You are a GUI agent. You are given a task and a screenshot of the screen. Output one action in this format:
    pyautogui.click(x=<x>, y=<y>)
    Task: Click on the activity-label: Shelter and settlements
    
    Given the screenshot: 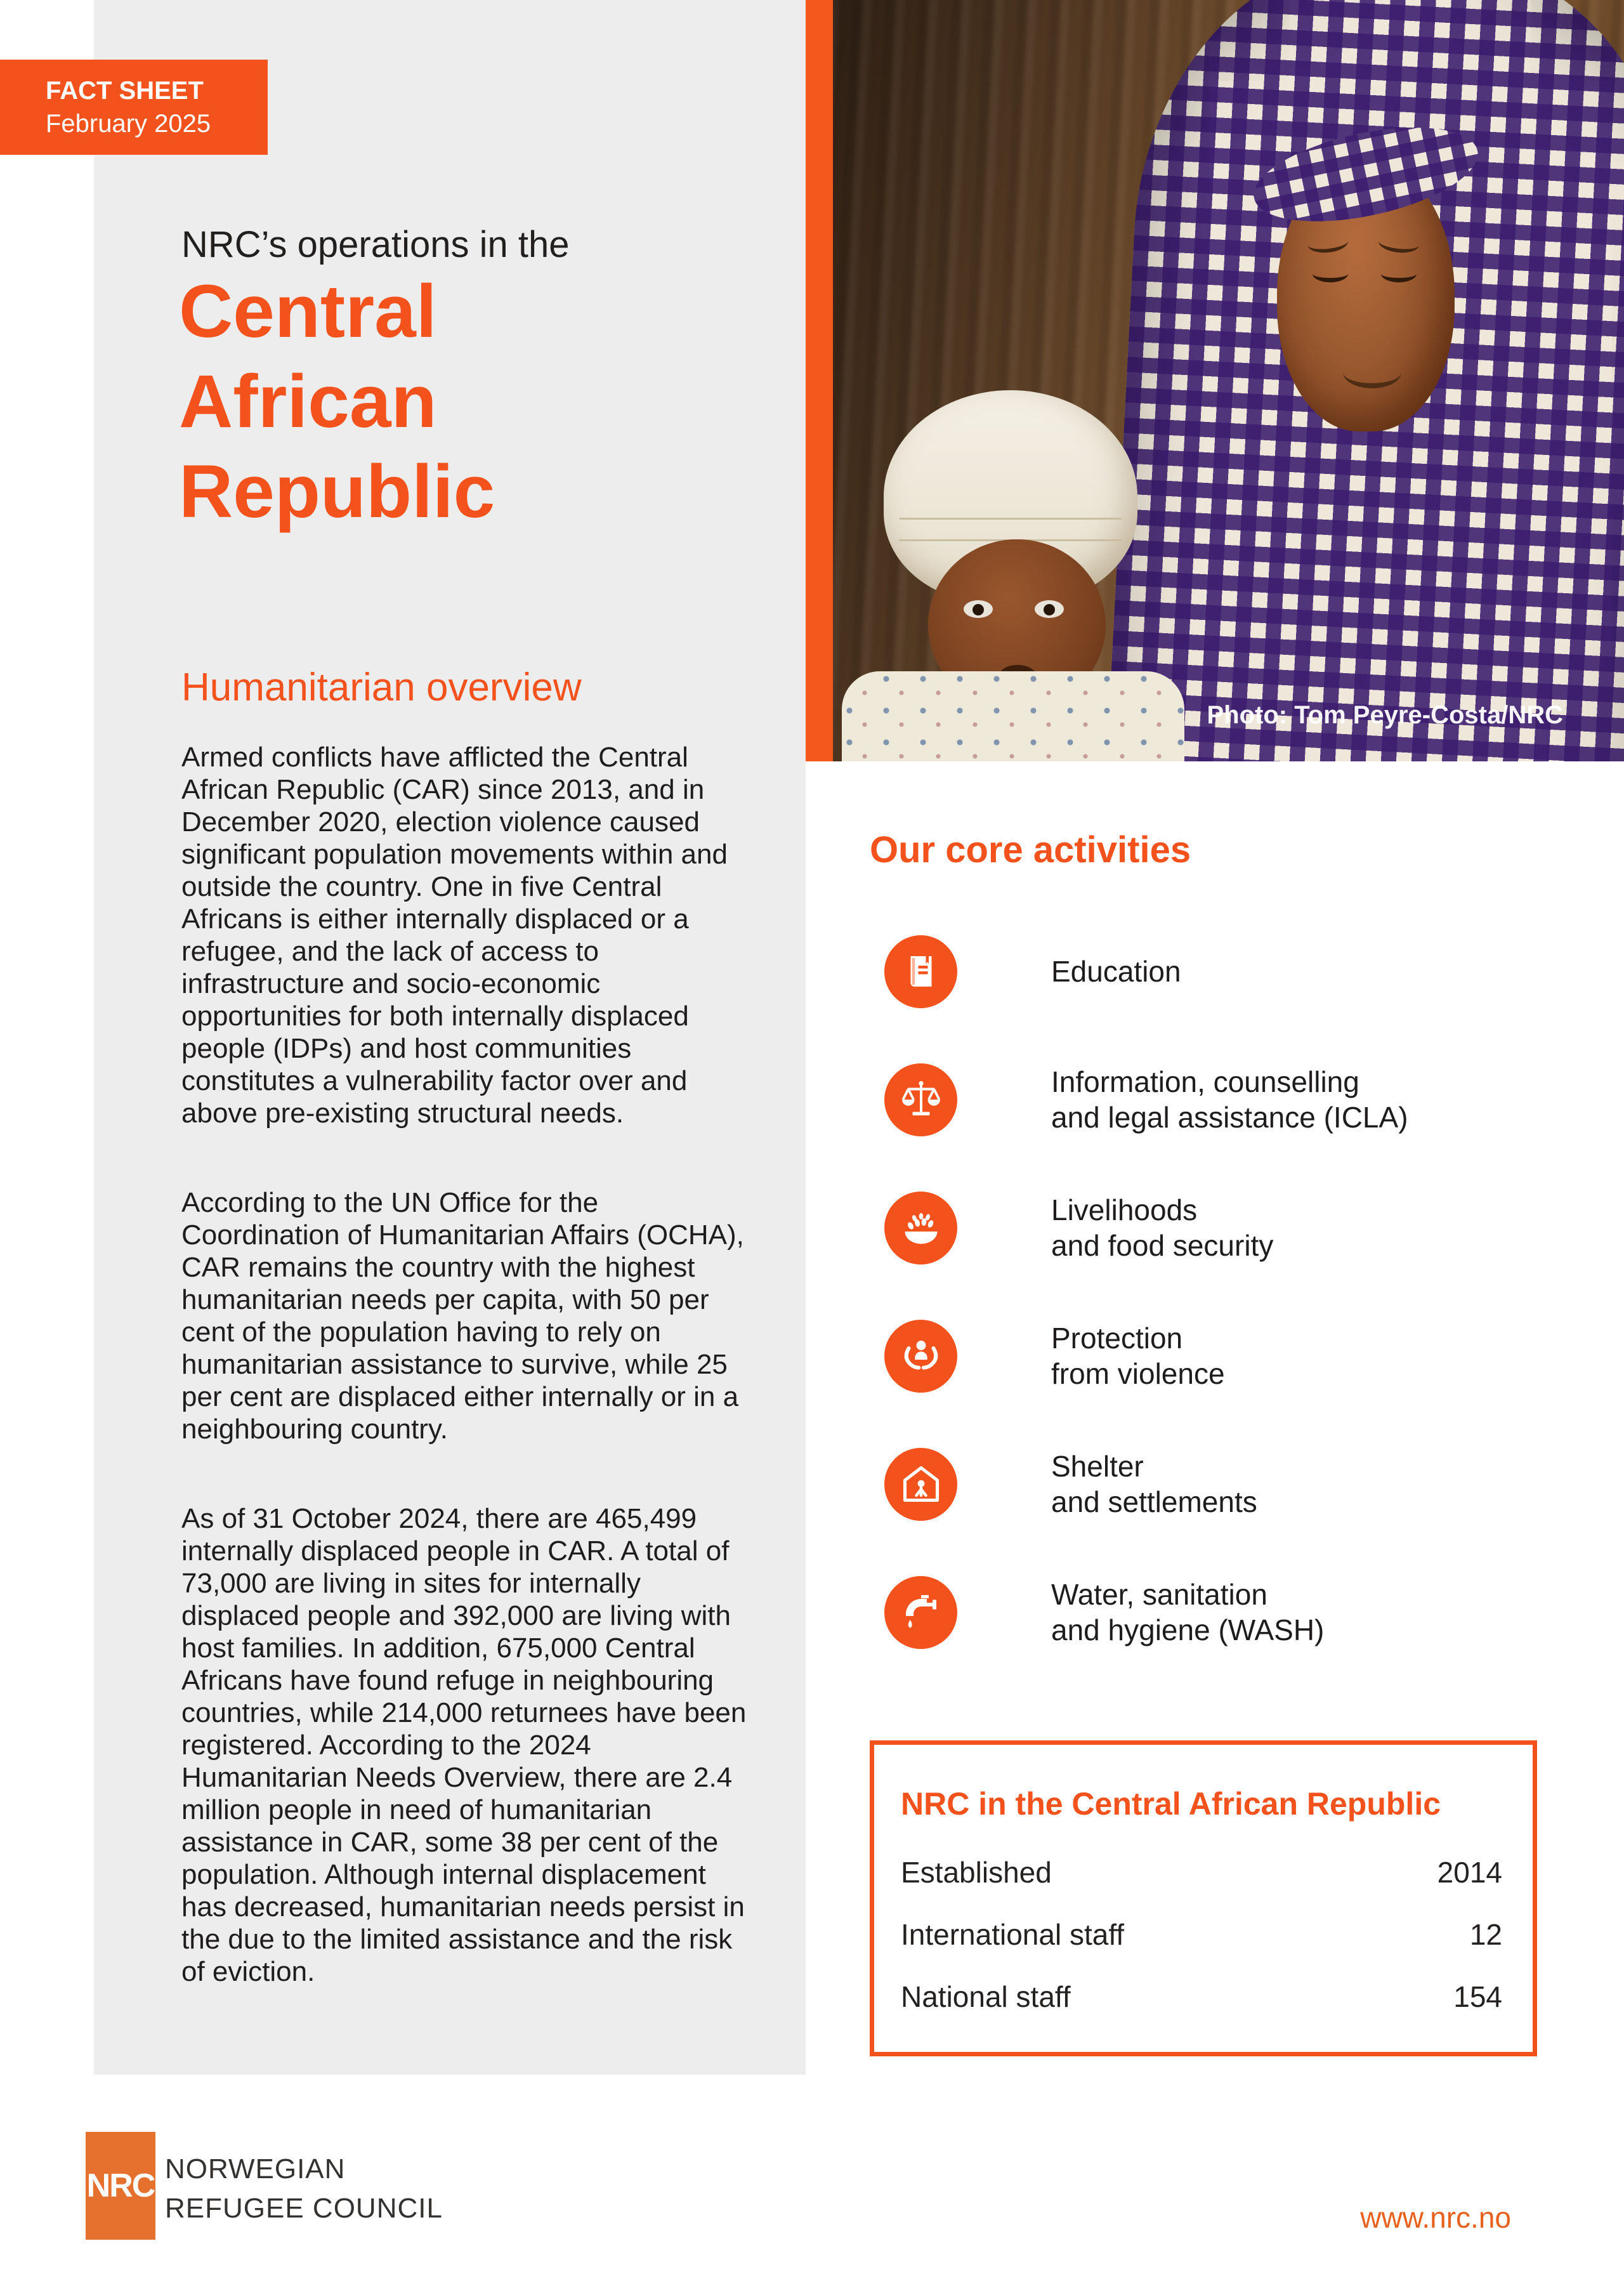 What is the action you would take?
    pyautogui.click(x=1154, y=1484)
    